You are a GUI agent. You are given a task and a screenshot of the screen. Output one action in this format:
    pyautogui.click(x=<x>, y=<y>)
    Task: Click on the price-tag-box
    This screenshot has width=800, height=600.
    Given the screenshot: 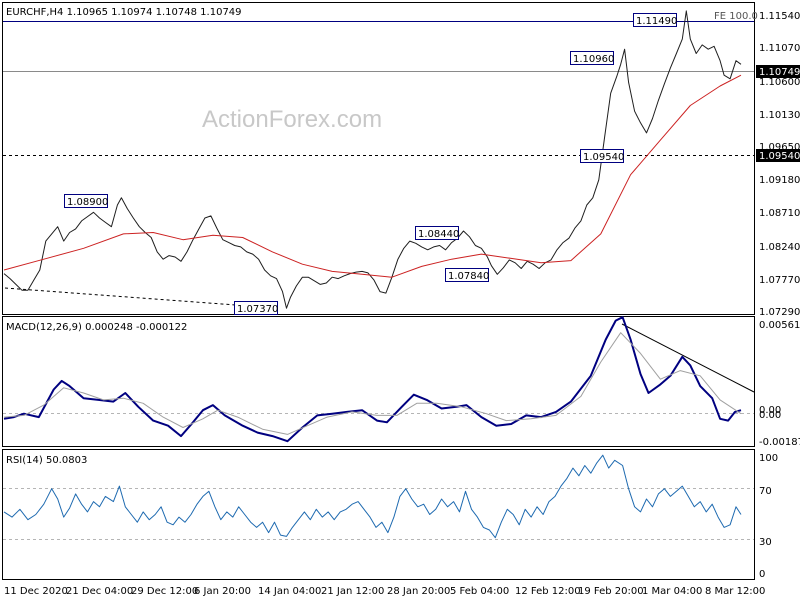 What is the action you would take?
    pyautogui.click(x=778, y=71)
    